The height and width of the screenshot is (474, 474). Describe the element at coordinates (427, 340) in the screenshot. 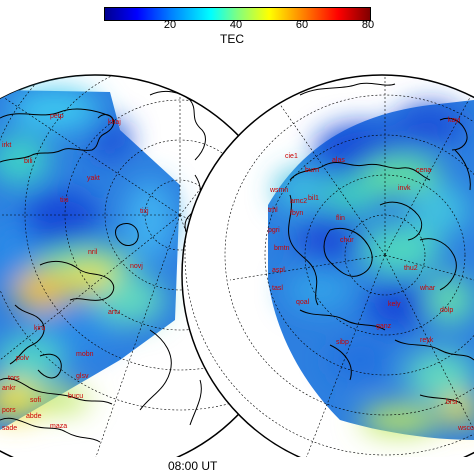

I see `station-label: reyk` at that location.